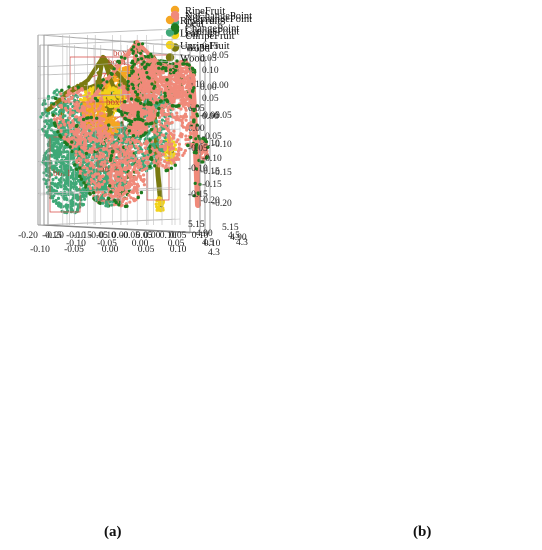  Describe the element at coordinates (109, 117) in the screenshot. I see `ripe-fruit-point` at that location.